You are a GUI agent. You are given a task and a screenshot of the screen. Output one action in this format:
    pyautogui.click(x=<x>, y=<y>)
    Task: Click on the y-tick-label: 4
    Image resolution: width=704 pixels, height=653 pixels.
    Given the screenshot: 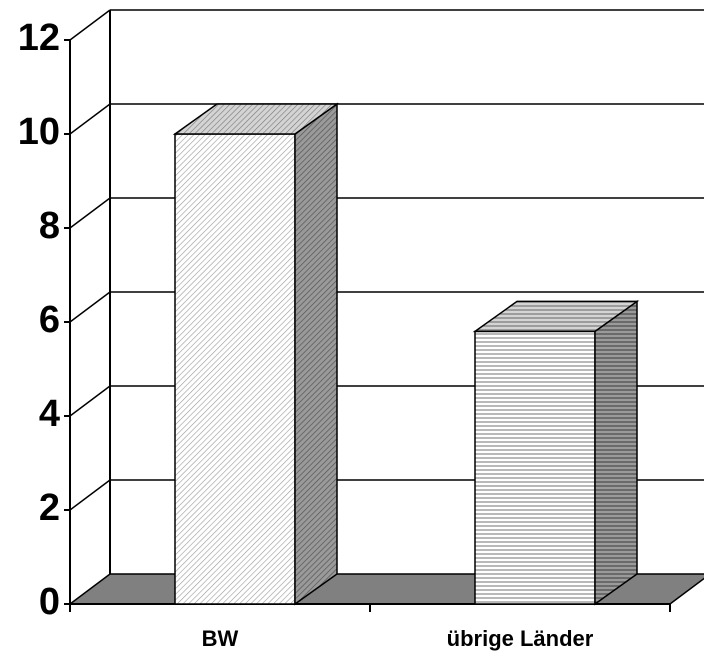 What is the action you would take?
    pyautogui.click(x=49, y=414)
    